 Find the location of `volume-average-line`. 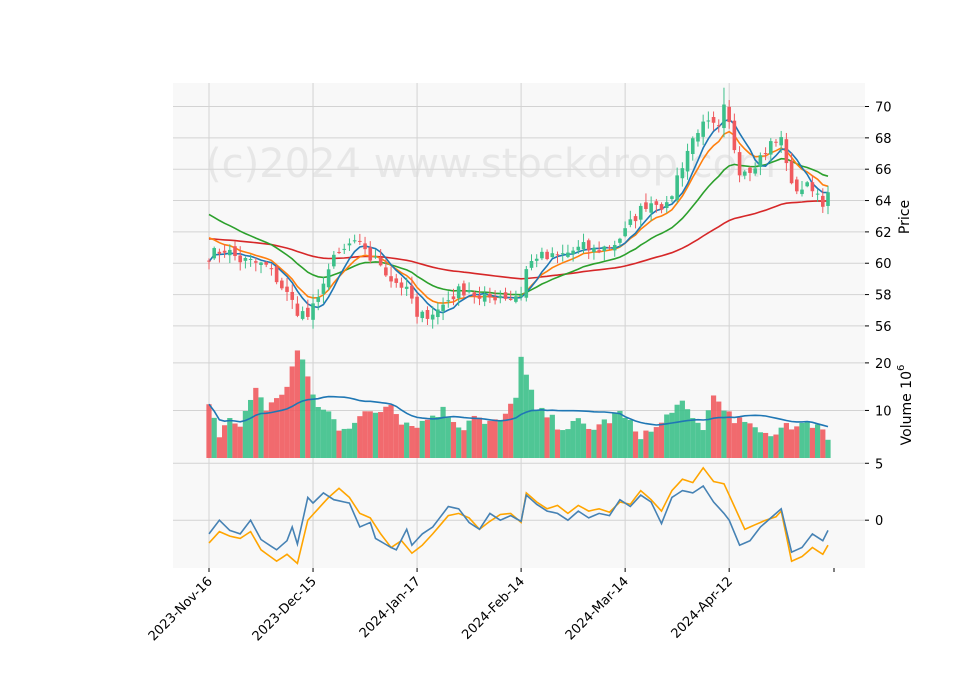

volume-average-line is located at coordinates (518, 411).